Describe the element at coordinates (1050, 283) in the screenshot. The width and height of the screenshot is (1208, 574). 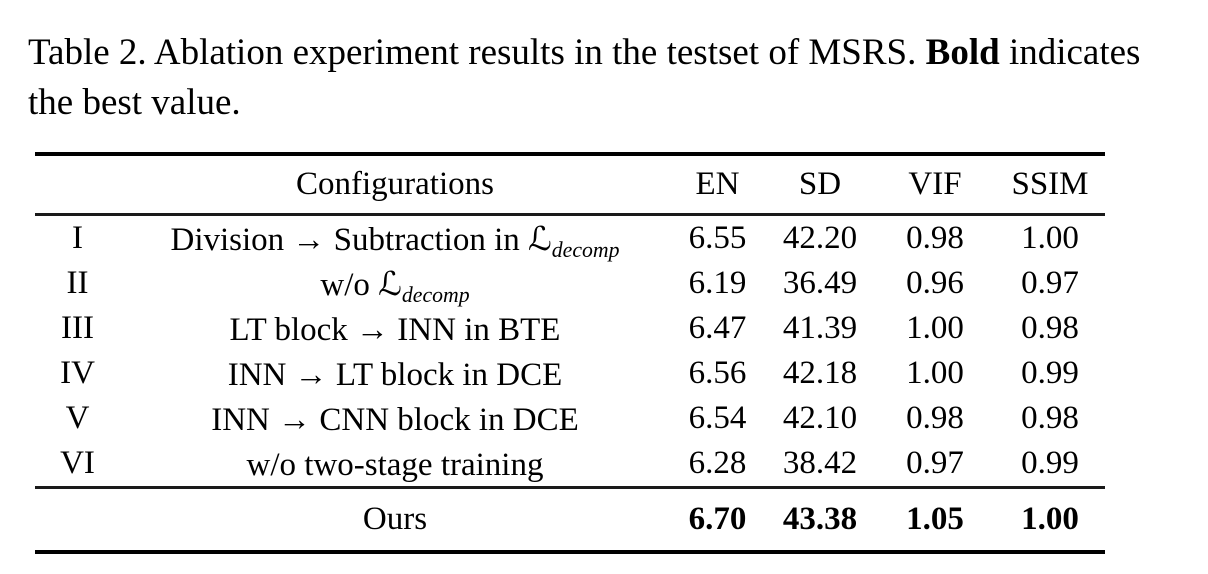
I see `cell-ssim: 0.97` at that location.